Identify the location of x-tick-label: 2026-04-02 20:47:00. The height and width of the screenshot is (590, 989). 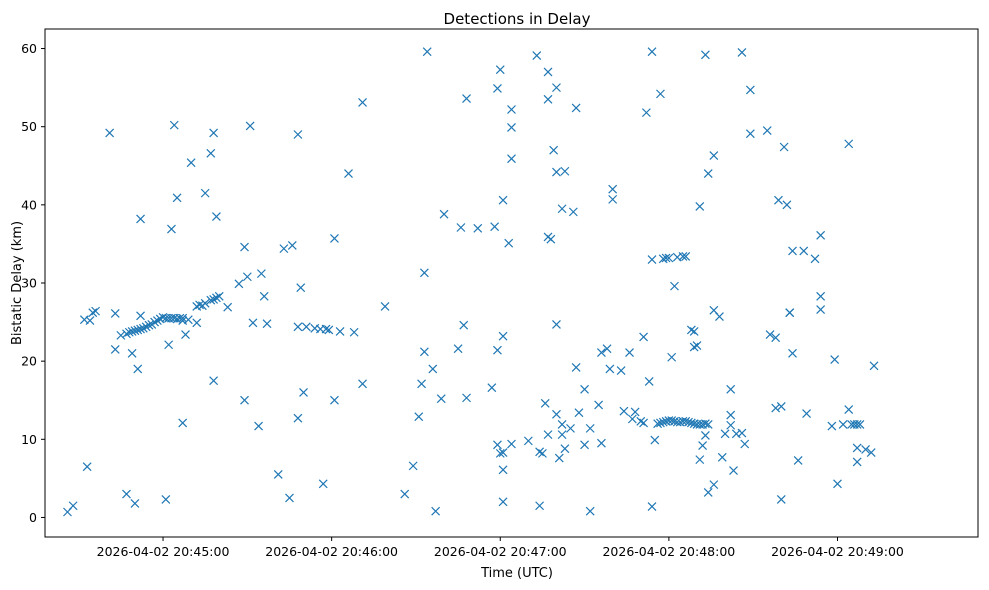
(500, 551).